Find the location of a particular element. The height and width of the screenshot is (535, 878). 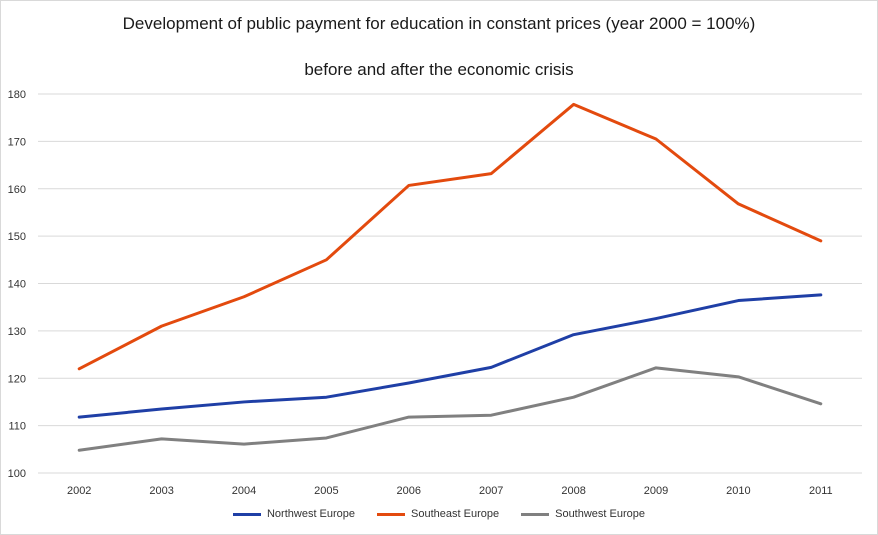

y-tick-label: 160 is located at coordinates (17, 190).